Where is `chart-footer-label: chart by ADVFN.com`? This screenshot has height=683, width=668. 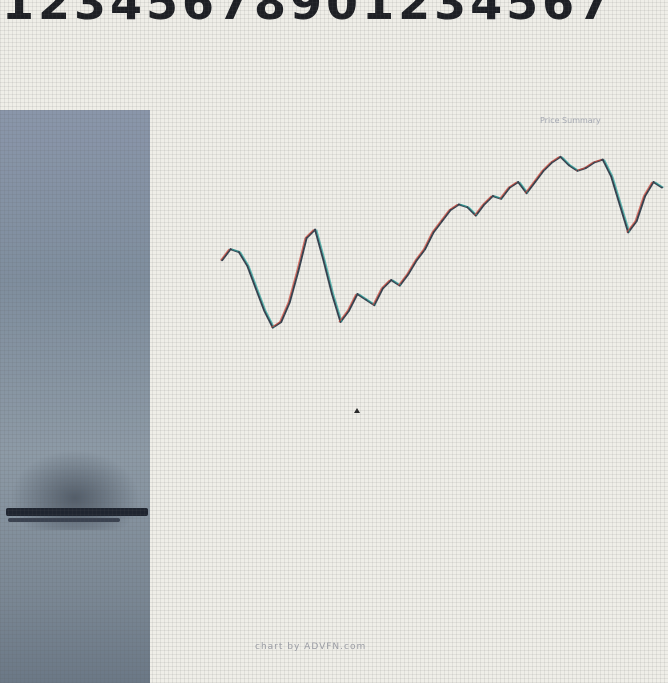
chart-footer-label: chart by ADVFN.com is located at coordinates (311, 647).